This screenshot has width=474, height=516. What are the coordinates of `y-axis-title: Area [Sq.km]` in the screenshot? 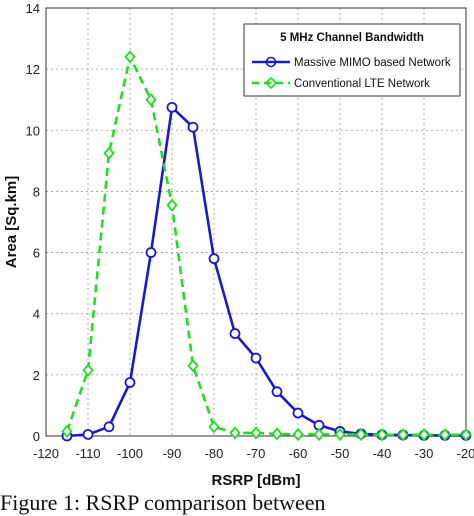 It's located at (11, 222).